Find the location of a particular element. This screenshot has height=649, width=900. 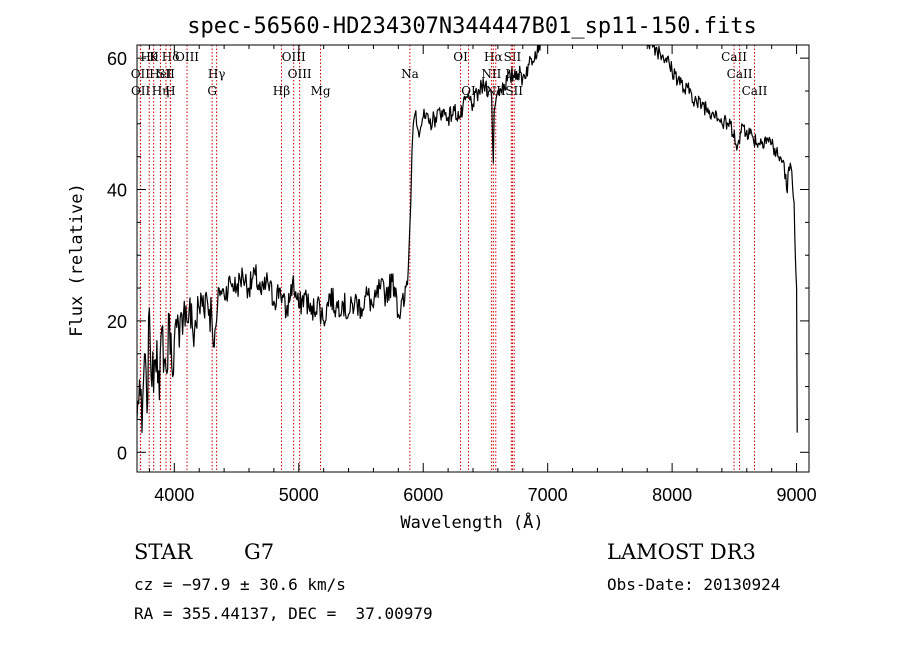

y-axis-label: Flux (relative) is located at coordinates (77, 260).